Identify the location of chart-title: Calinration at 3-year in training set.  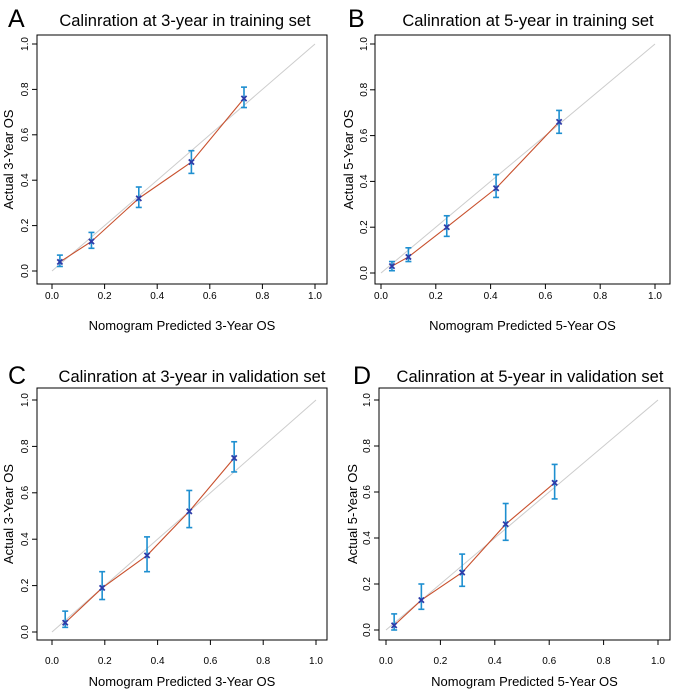
(185, 21).